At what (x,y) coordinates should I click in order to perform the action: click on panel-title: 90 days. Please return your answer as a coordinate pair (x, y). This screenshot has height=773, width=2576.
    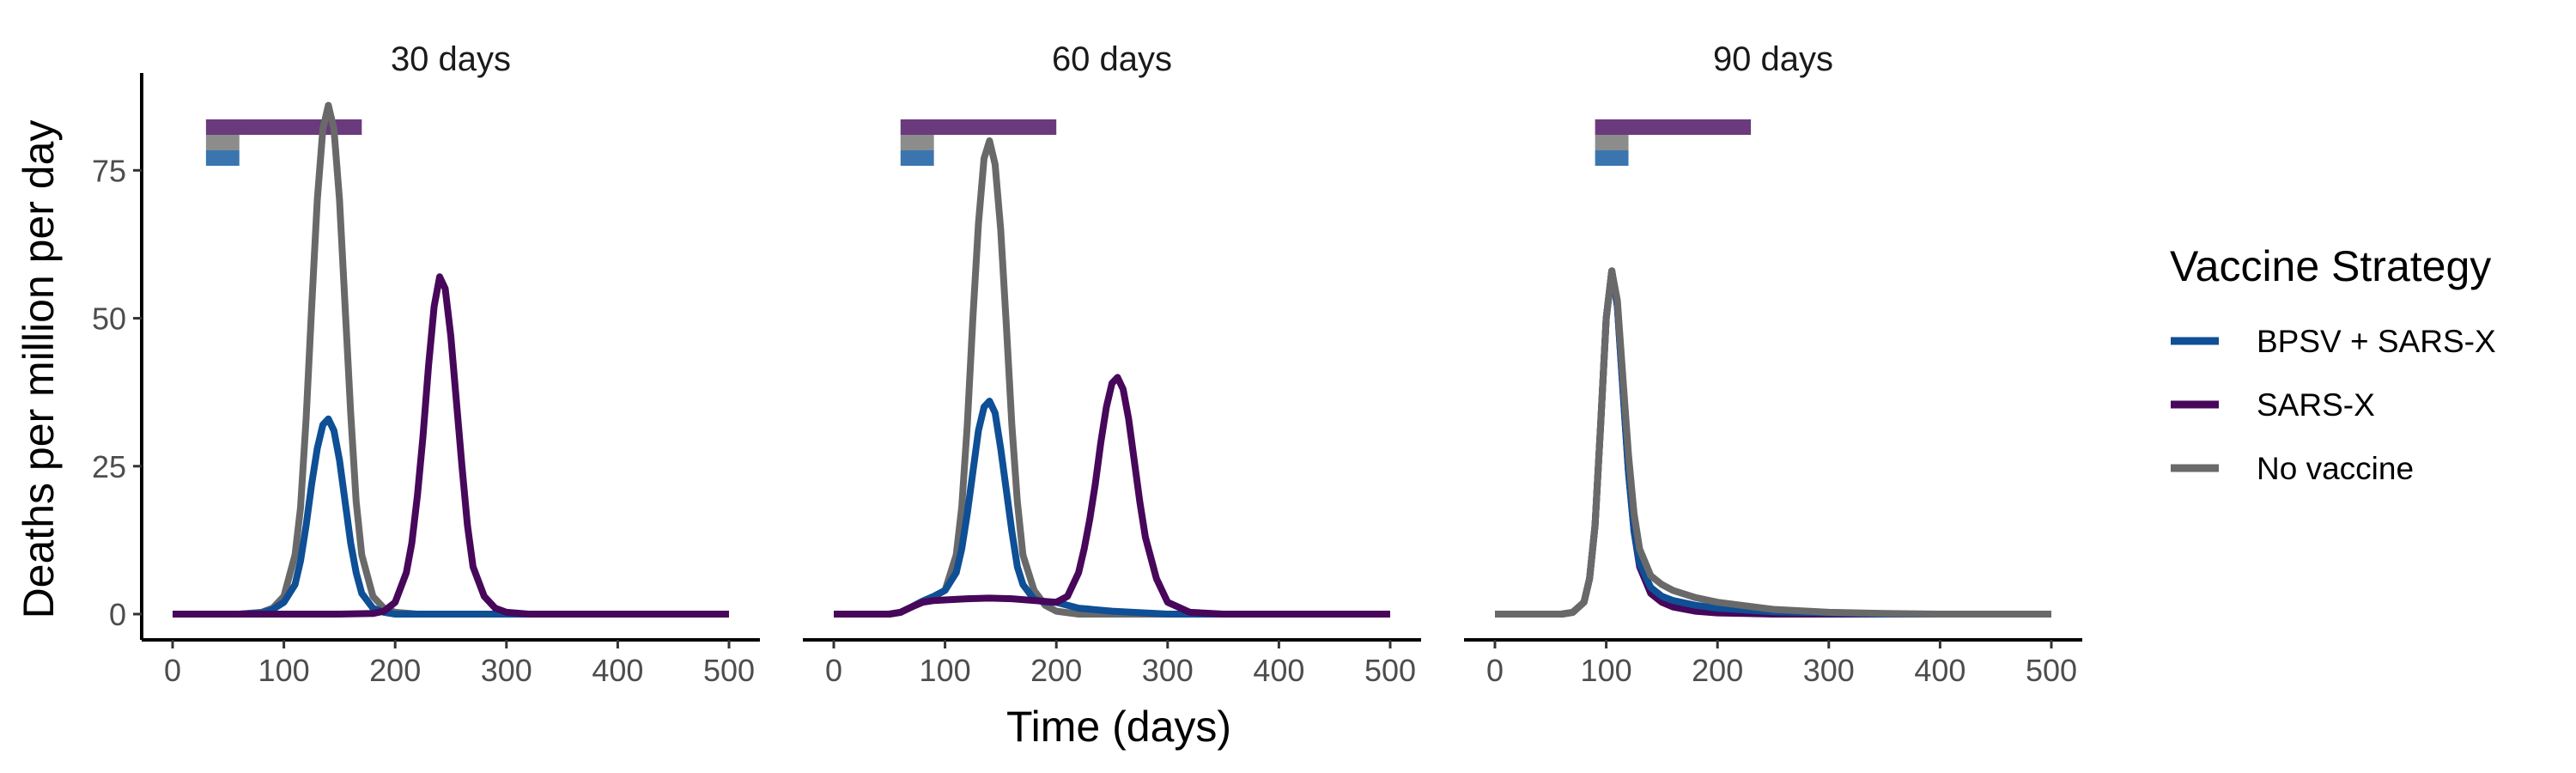
    Looking at the image, I should click on (1773, 59).